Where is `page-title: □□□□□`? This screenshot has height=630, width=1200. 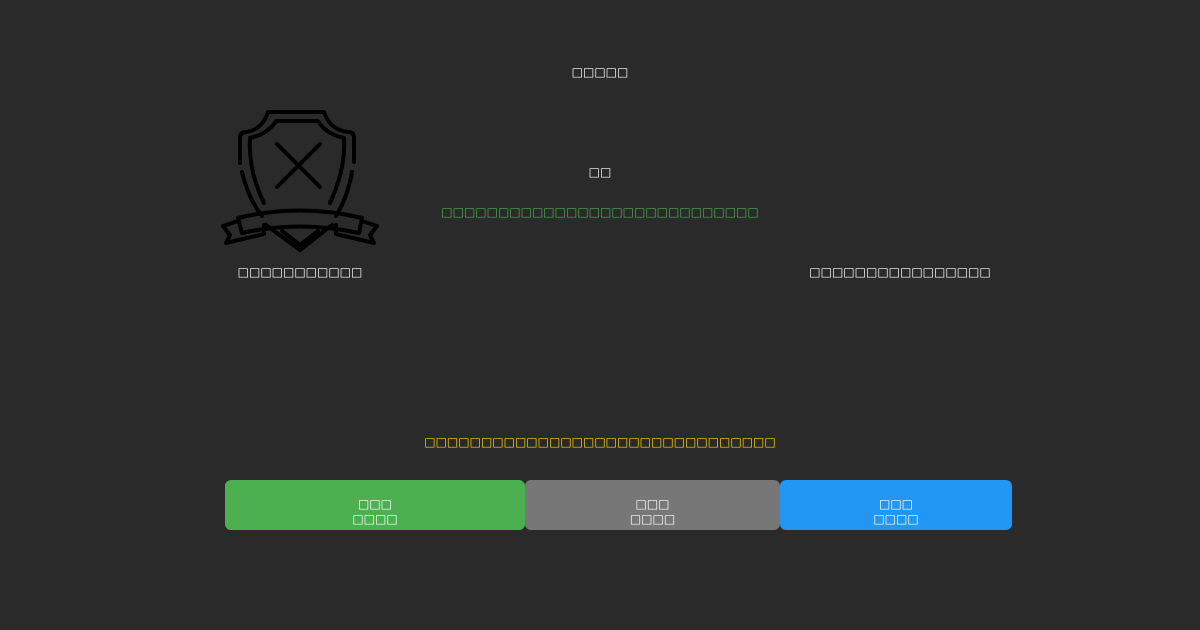 page-title: □□□□□ is located at coordinates (600, 72).